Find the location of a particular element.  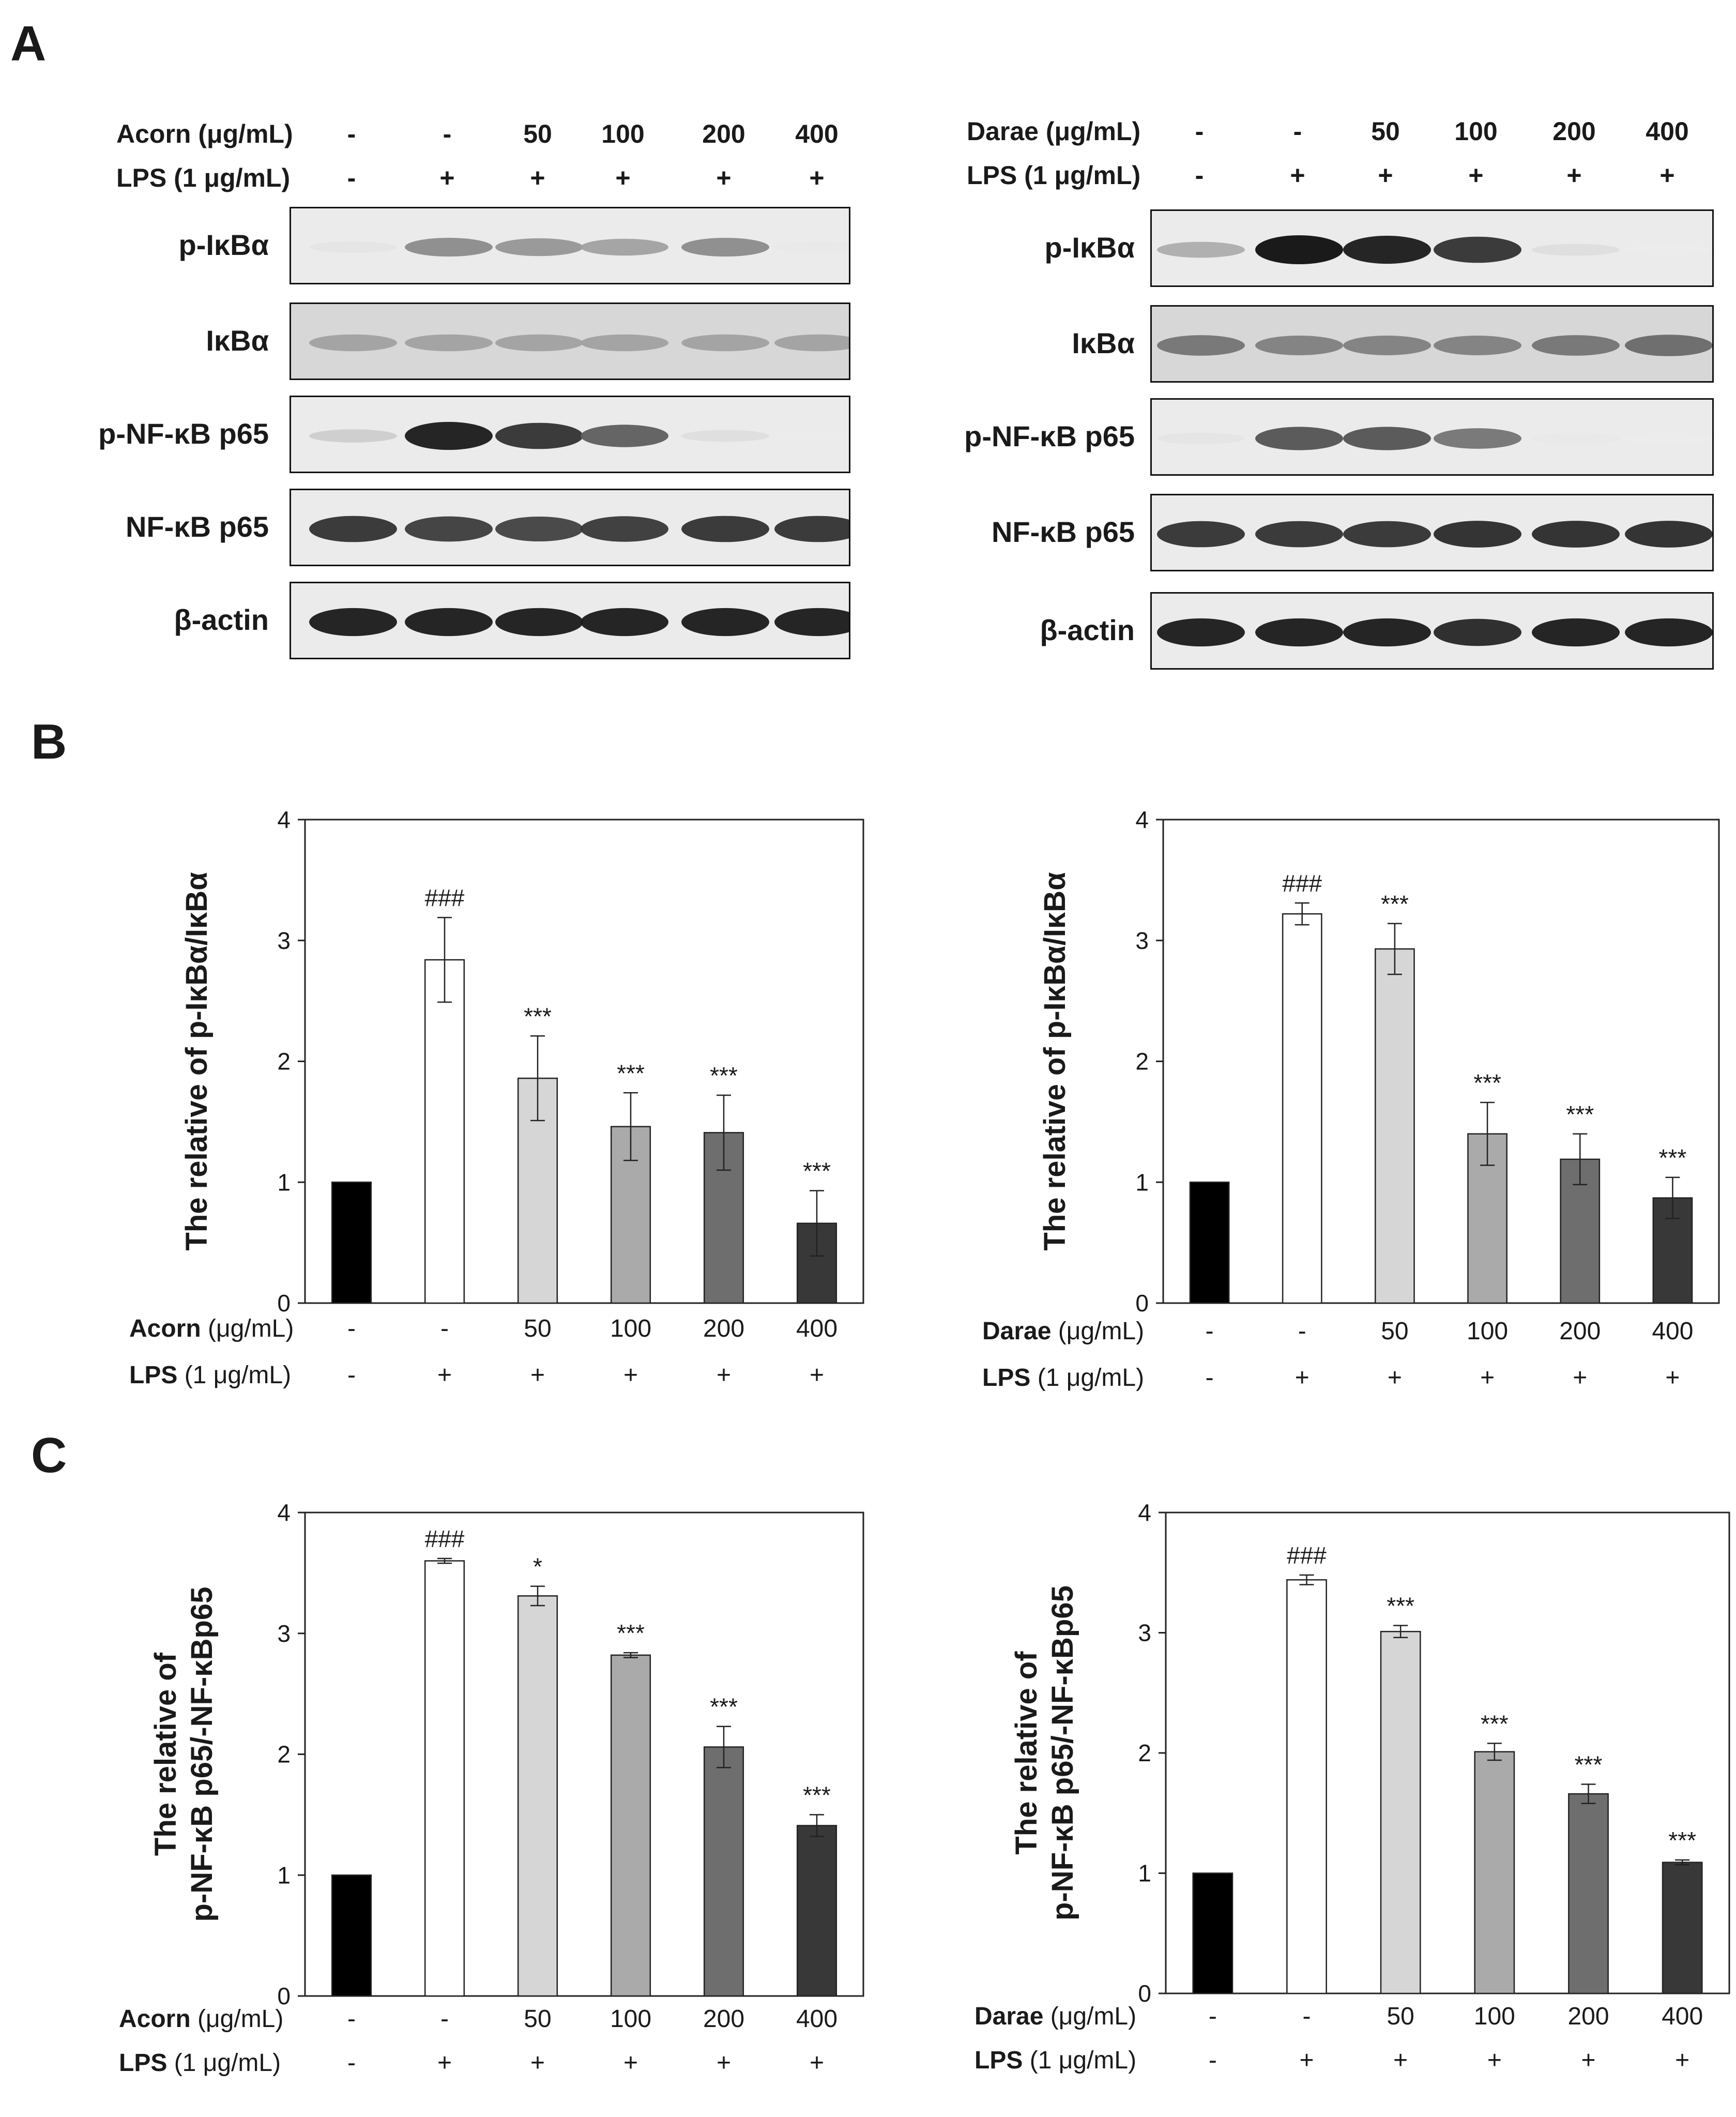

treatment-value: 400 is located at coordinates (1668, 131).